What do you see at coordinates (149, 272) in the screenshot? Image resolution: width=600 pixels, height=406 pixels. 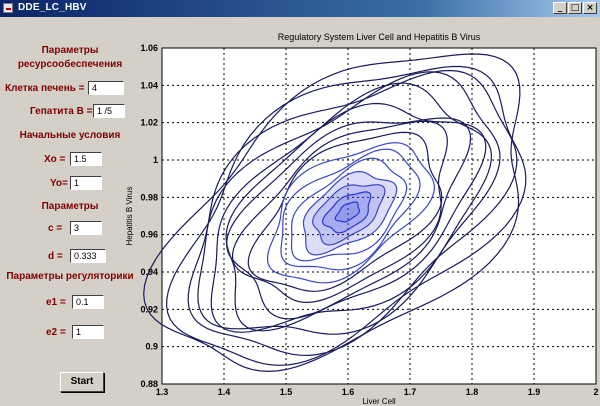 I see `y-tick-label: 0.94` at bounding box center [149, 272].